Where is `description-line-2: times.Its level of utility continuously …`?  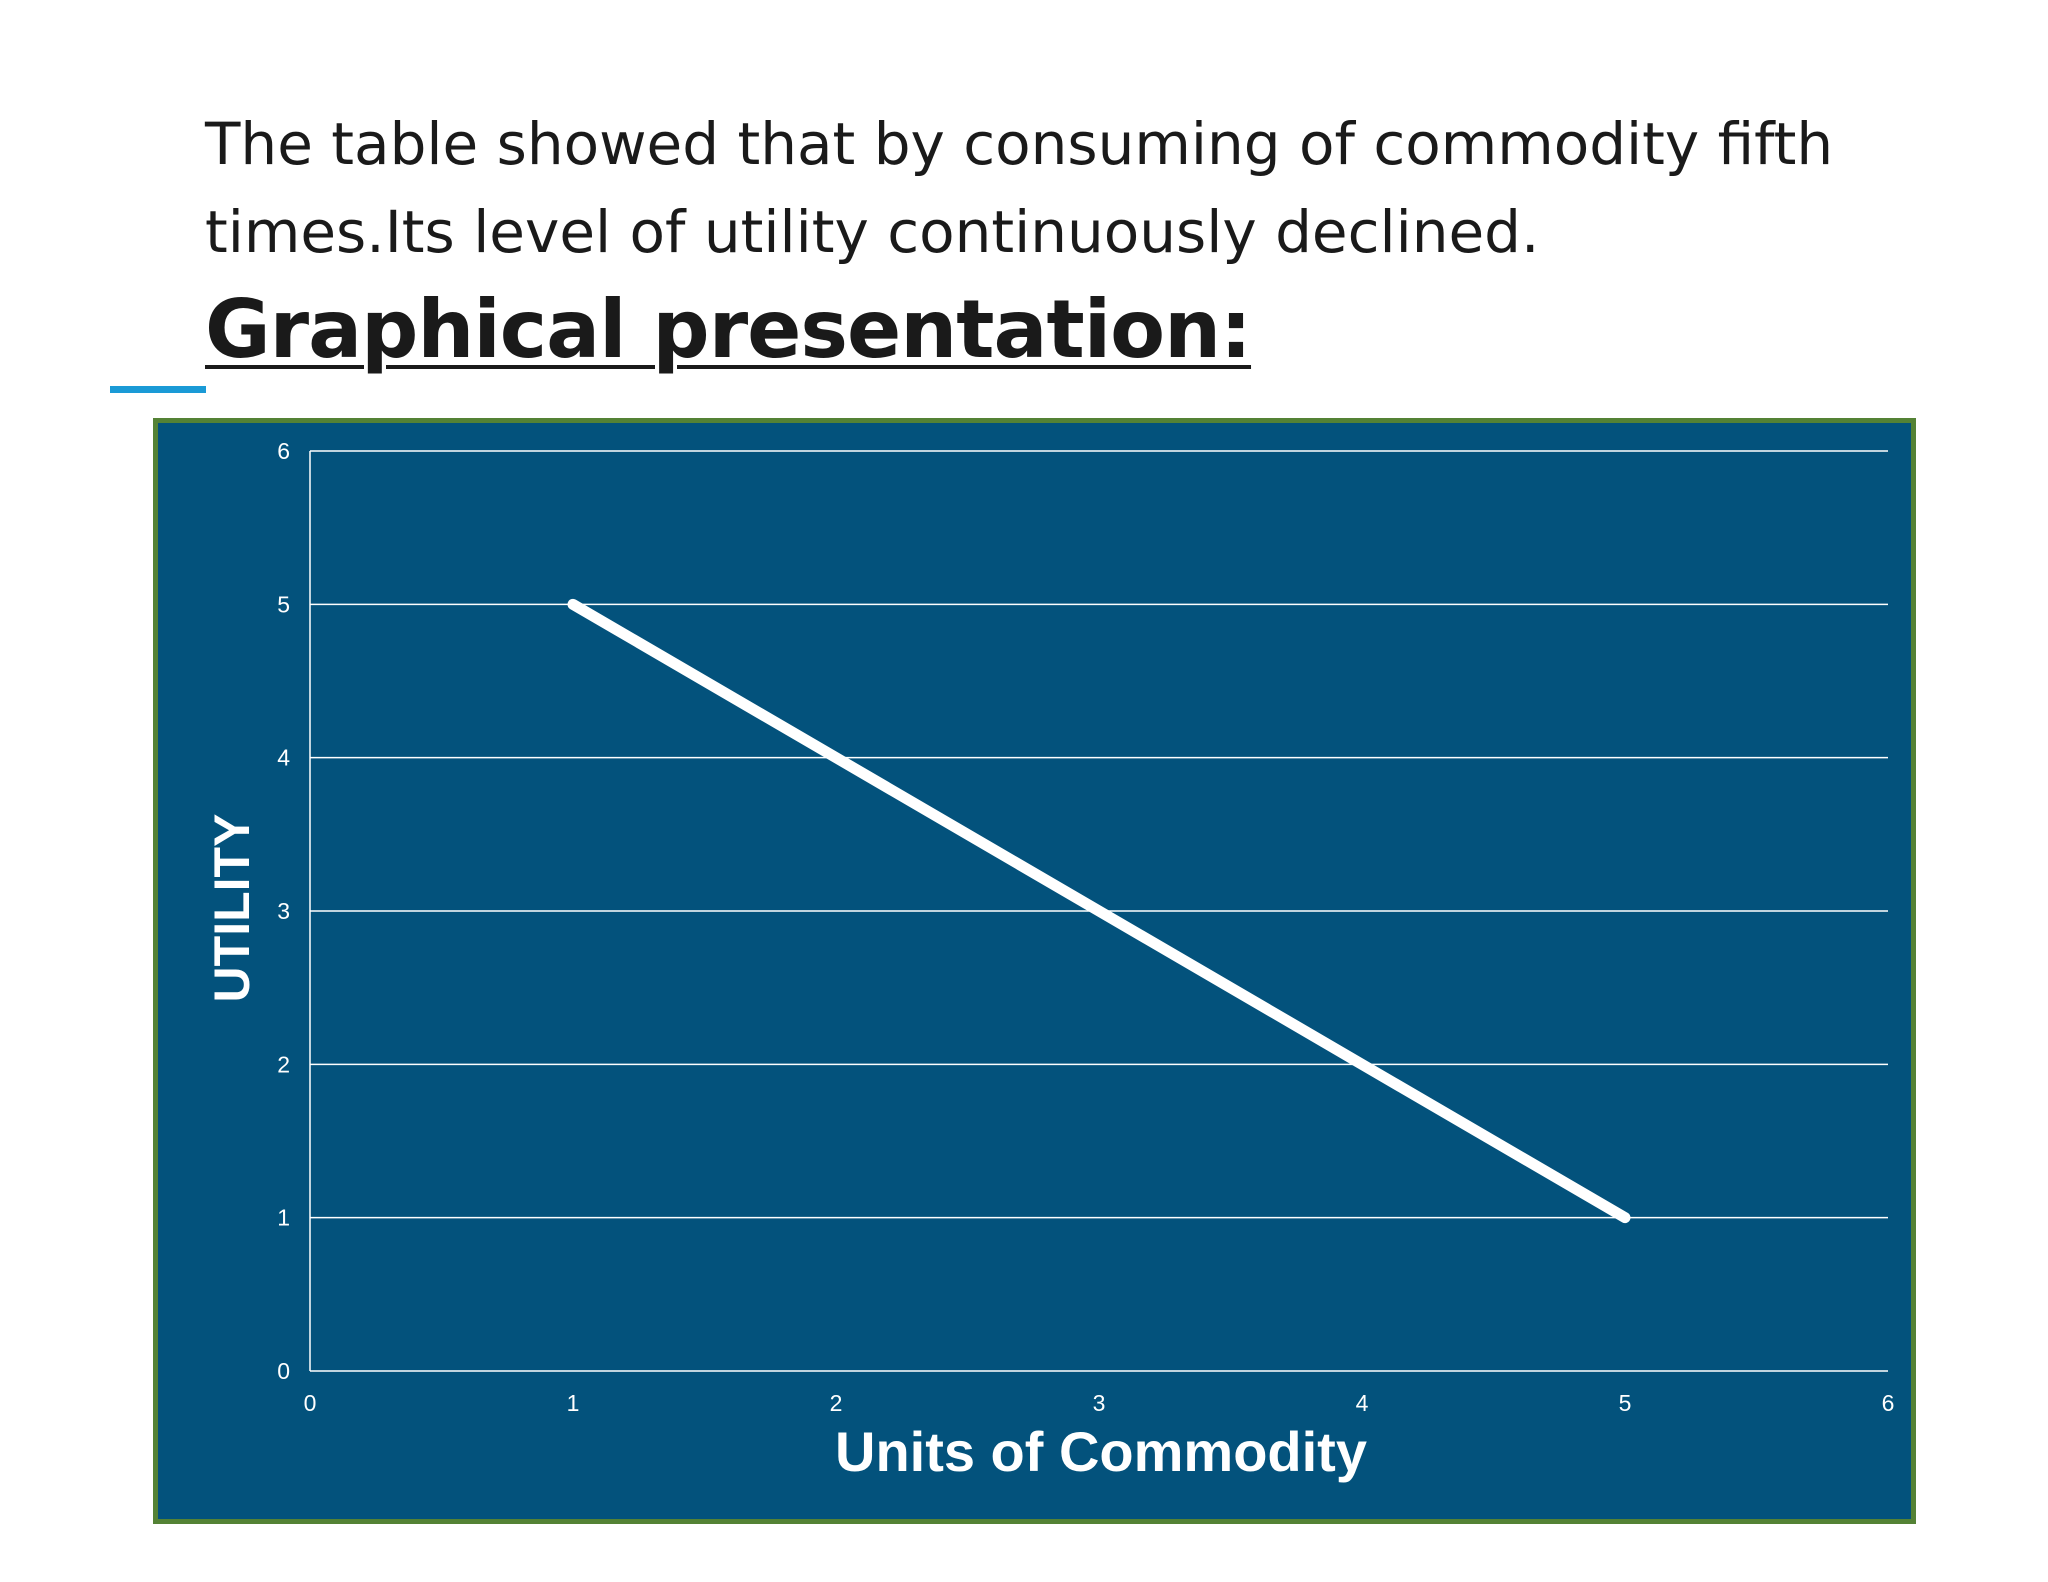 description-line-2: times.Its level of utility continuously … is located at coordinates (872, 232).